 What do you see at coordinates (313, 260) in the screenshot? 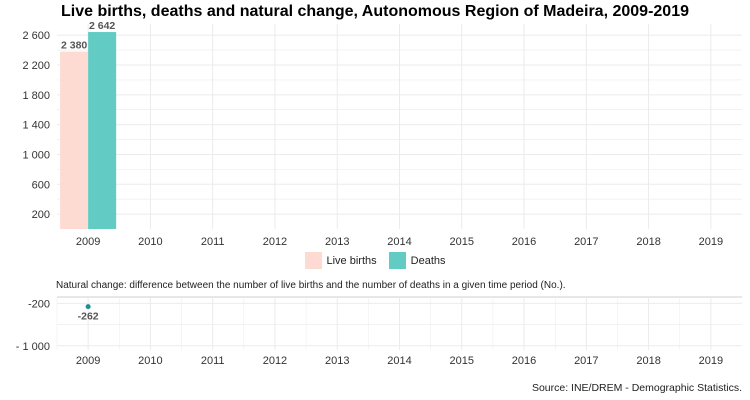
I see `legend-swatch-live-births` at bounding box center [313, 260].